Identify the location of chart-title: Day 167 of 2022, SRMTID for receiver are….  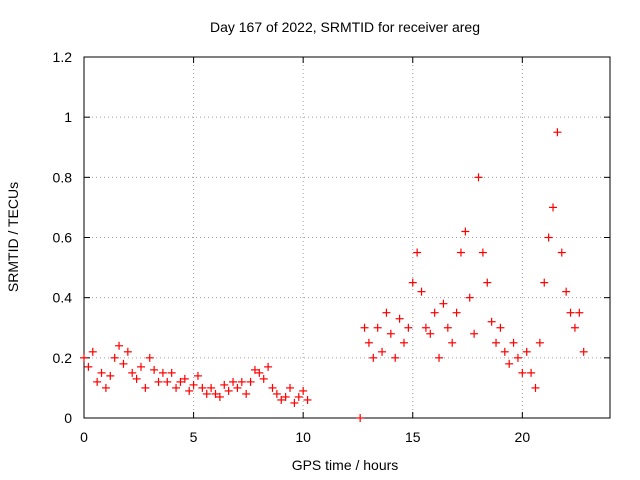
(345, 27).